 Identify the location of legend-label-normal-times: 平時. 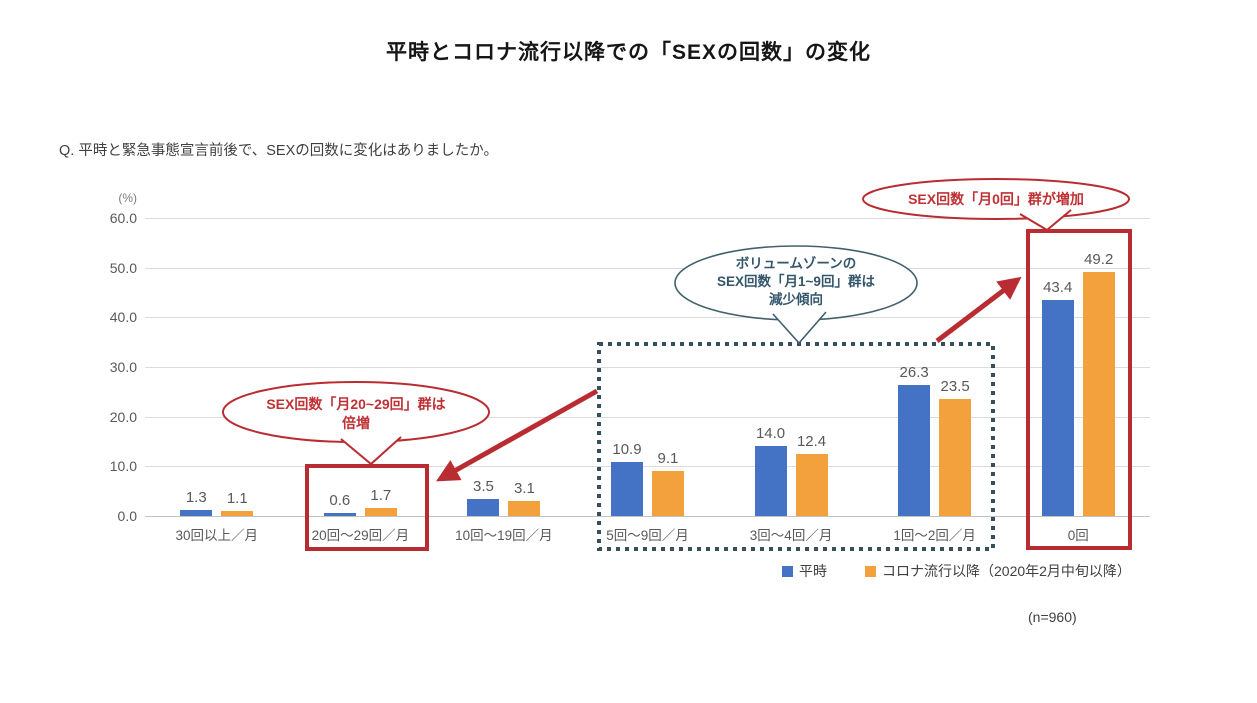
(813, 571).